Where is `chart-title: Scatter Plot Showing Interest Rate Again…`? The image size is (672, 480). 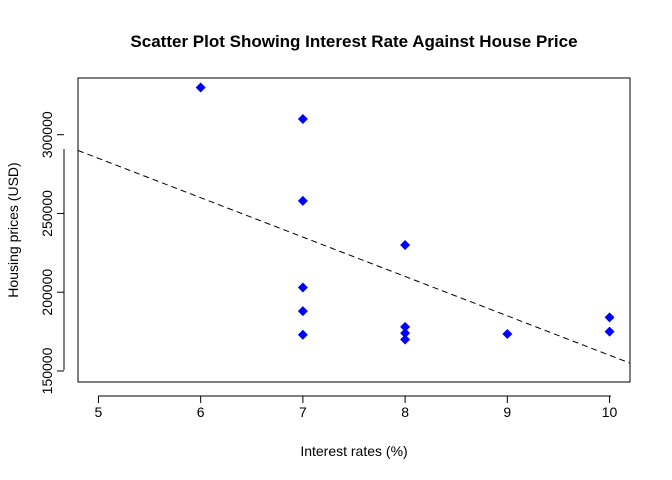 chart-title: Scatter Plot Showing Interest Rate Again… is located at coordinates (353, 41).